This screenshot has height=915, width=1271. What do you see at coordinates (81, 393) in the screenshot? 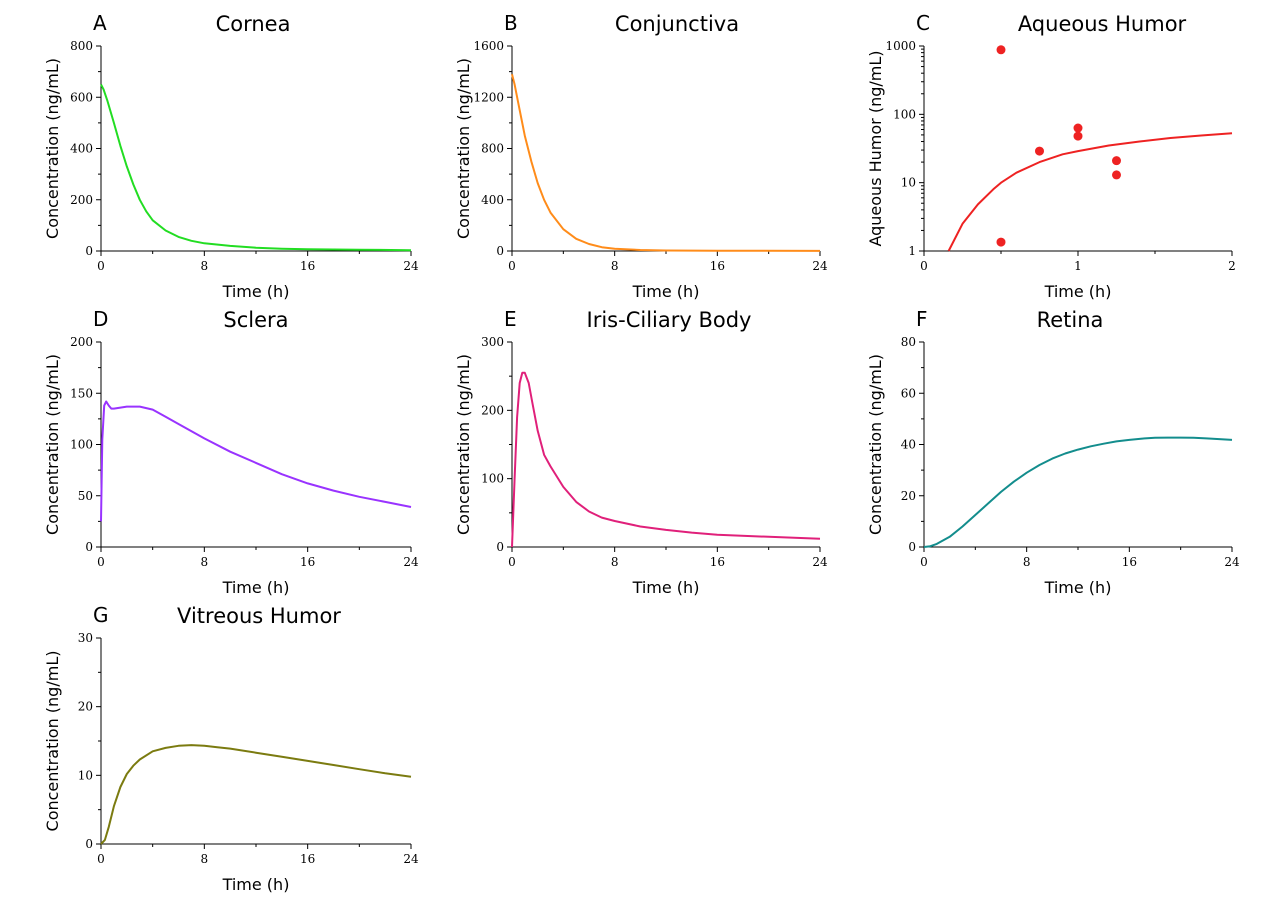
I see `y-tick-label: 150` at bounding box center [81, 393].